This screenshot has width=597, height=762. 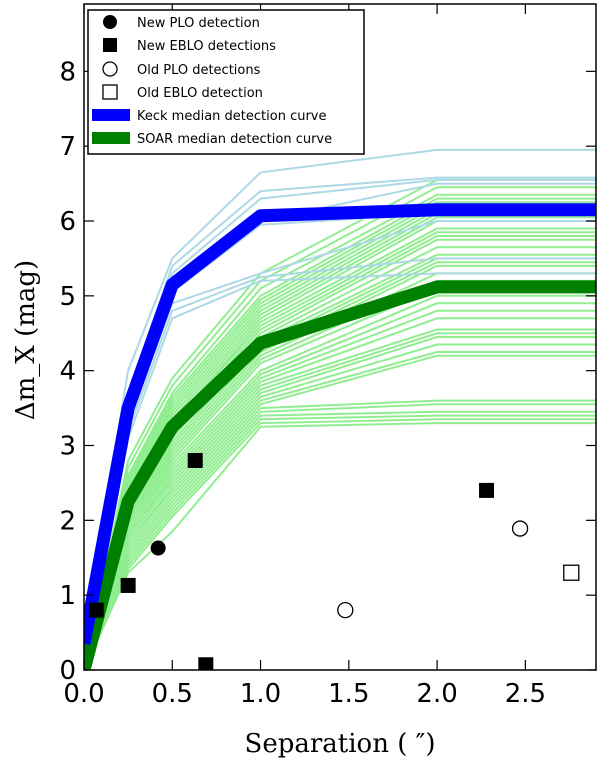 What do you see at coordinates (67, 222) in the screenshot?
I see `y-tick-label: 6` at bounding box center [67, 222].